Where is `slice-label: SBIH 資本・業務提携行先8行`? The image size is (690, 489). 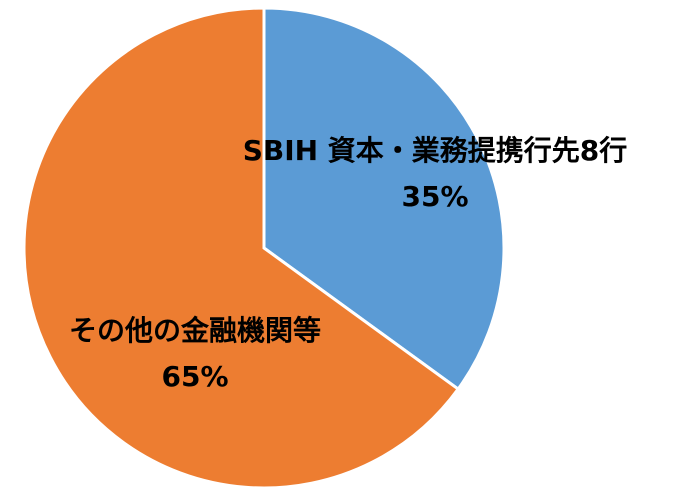
slice-label: SBIH 資本・業務提携行先8行 is located at coordinates (435, 150).